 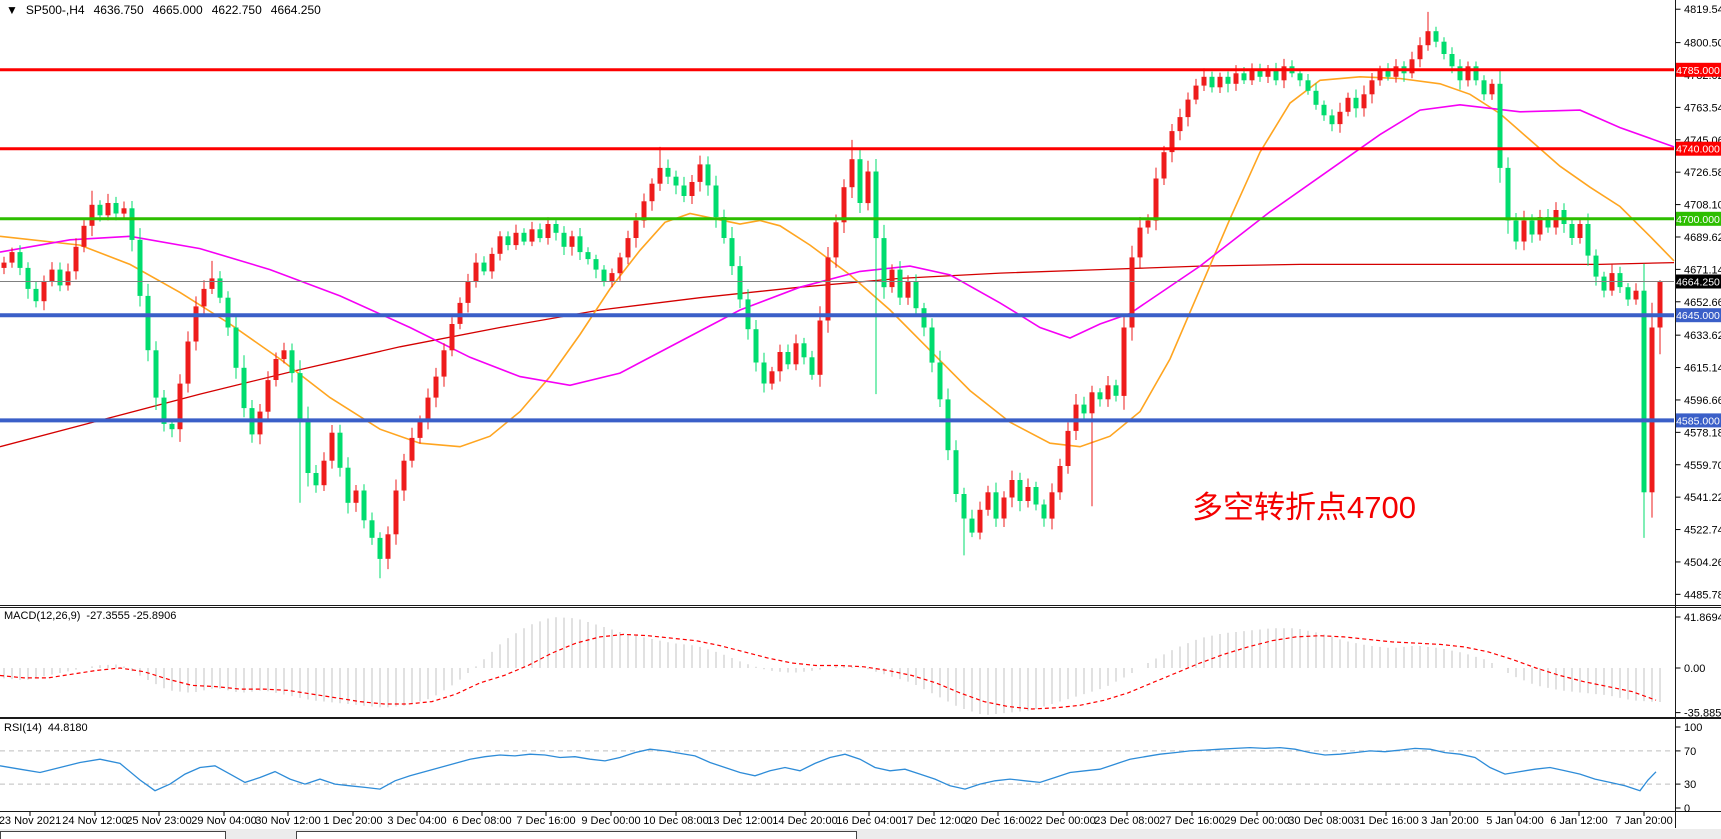 What do you see at coordinates (30, 821) in the screenshot?
I see `svg-text: 23 Nov 2021` at bounding box center [30, 821].